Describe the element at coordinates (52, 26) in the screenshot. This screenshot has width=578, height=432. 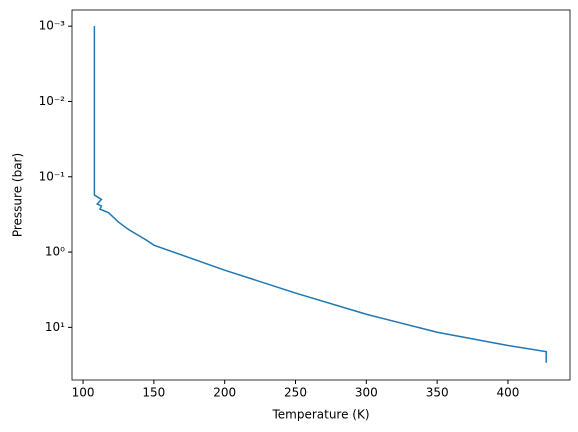
I see `y-tick-label: 10⁻³` at that location.